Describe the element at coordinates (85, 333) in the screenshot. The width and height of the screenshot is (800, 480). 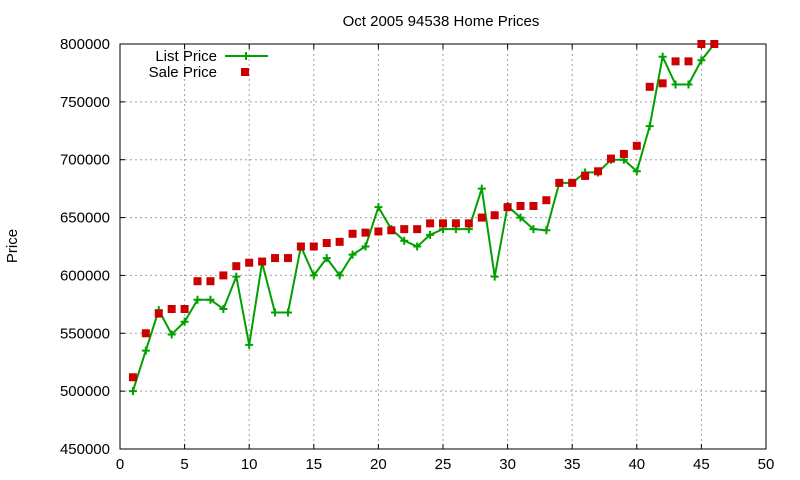
I see `y-tick-label: 550000` at that location.